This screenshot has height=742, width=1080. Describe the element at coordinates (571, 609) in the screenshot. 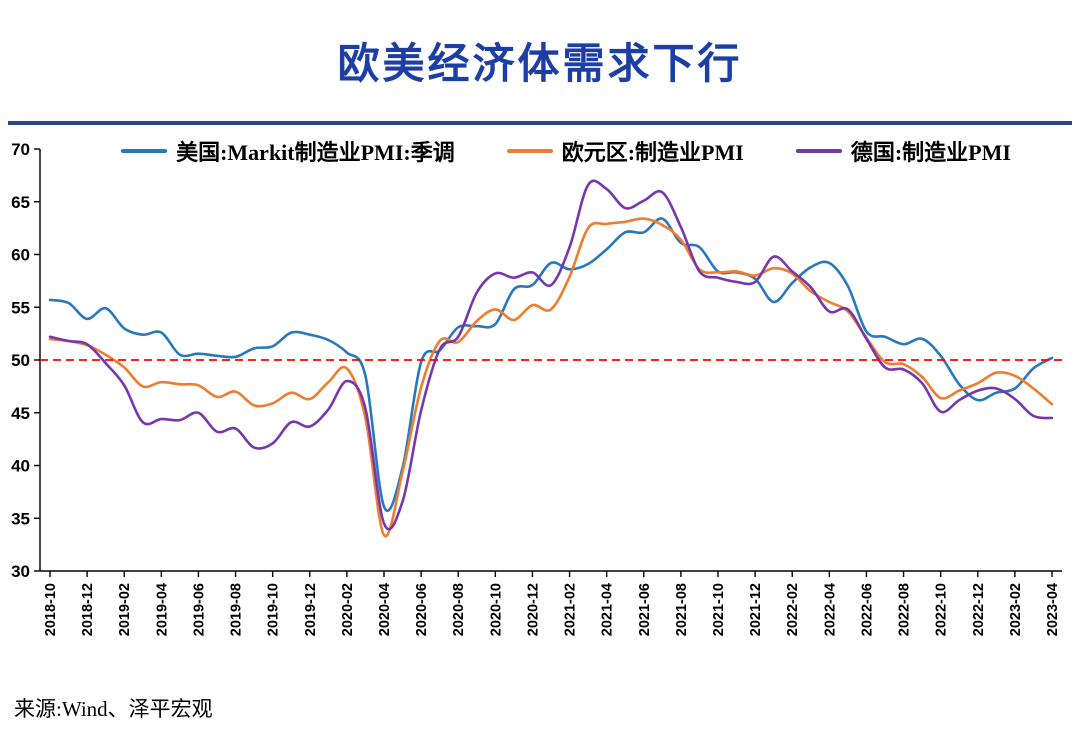

I see `x-tick-label: 2021-02` at that location.